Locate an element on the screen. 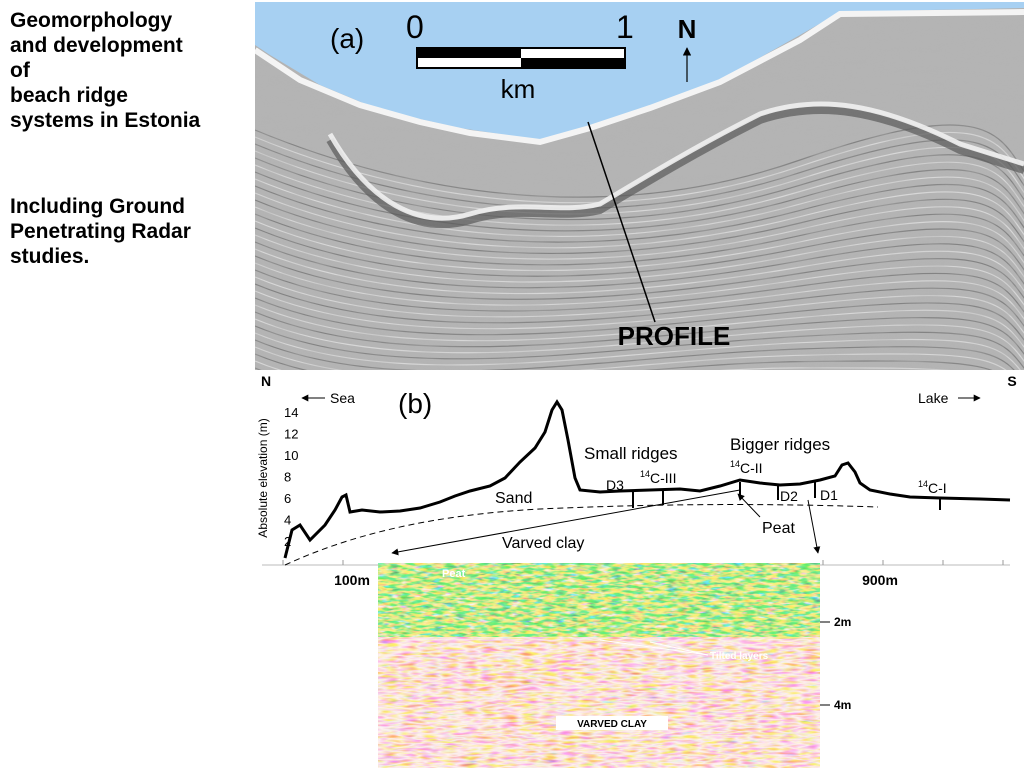  lake-label: Lake is located at coordinates (933, 398).